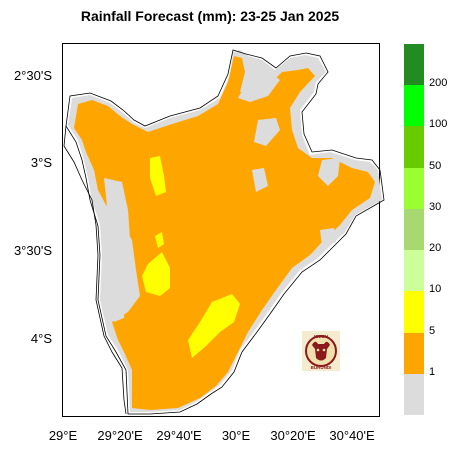 Image resolution: width=455 pixels, height=457 pixels. Describe the element at coordinates (260, 180) in the screenshot. I see `gray-patch-central` at that location.